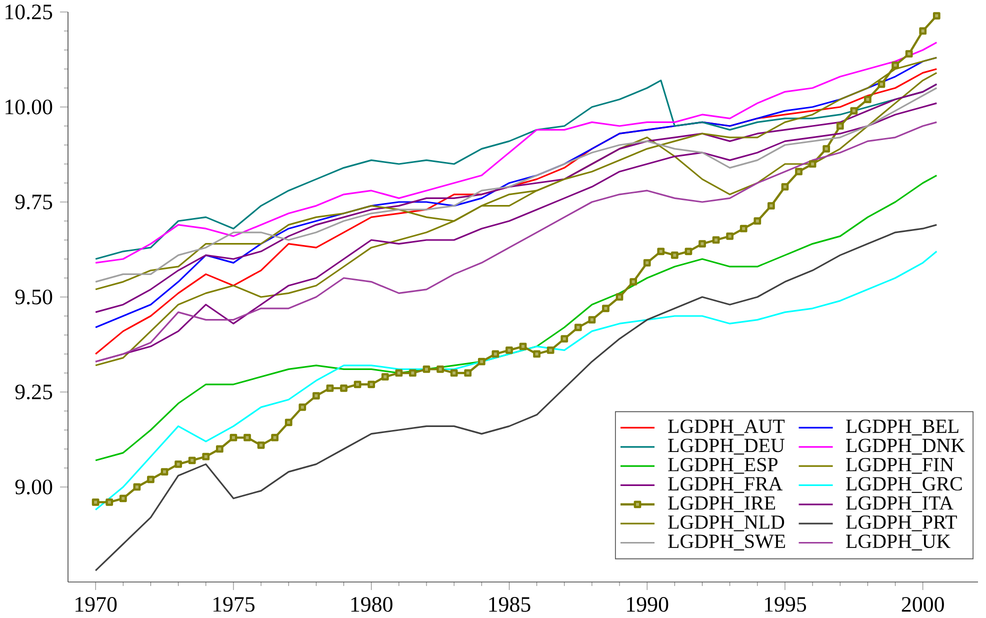  Describe the element at coordinates (33, 297) in the screenshot. I see `y-tick-label: 9.50` at that location.